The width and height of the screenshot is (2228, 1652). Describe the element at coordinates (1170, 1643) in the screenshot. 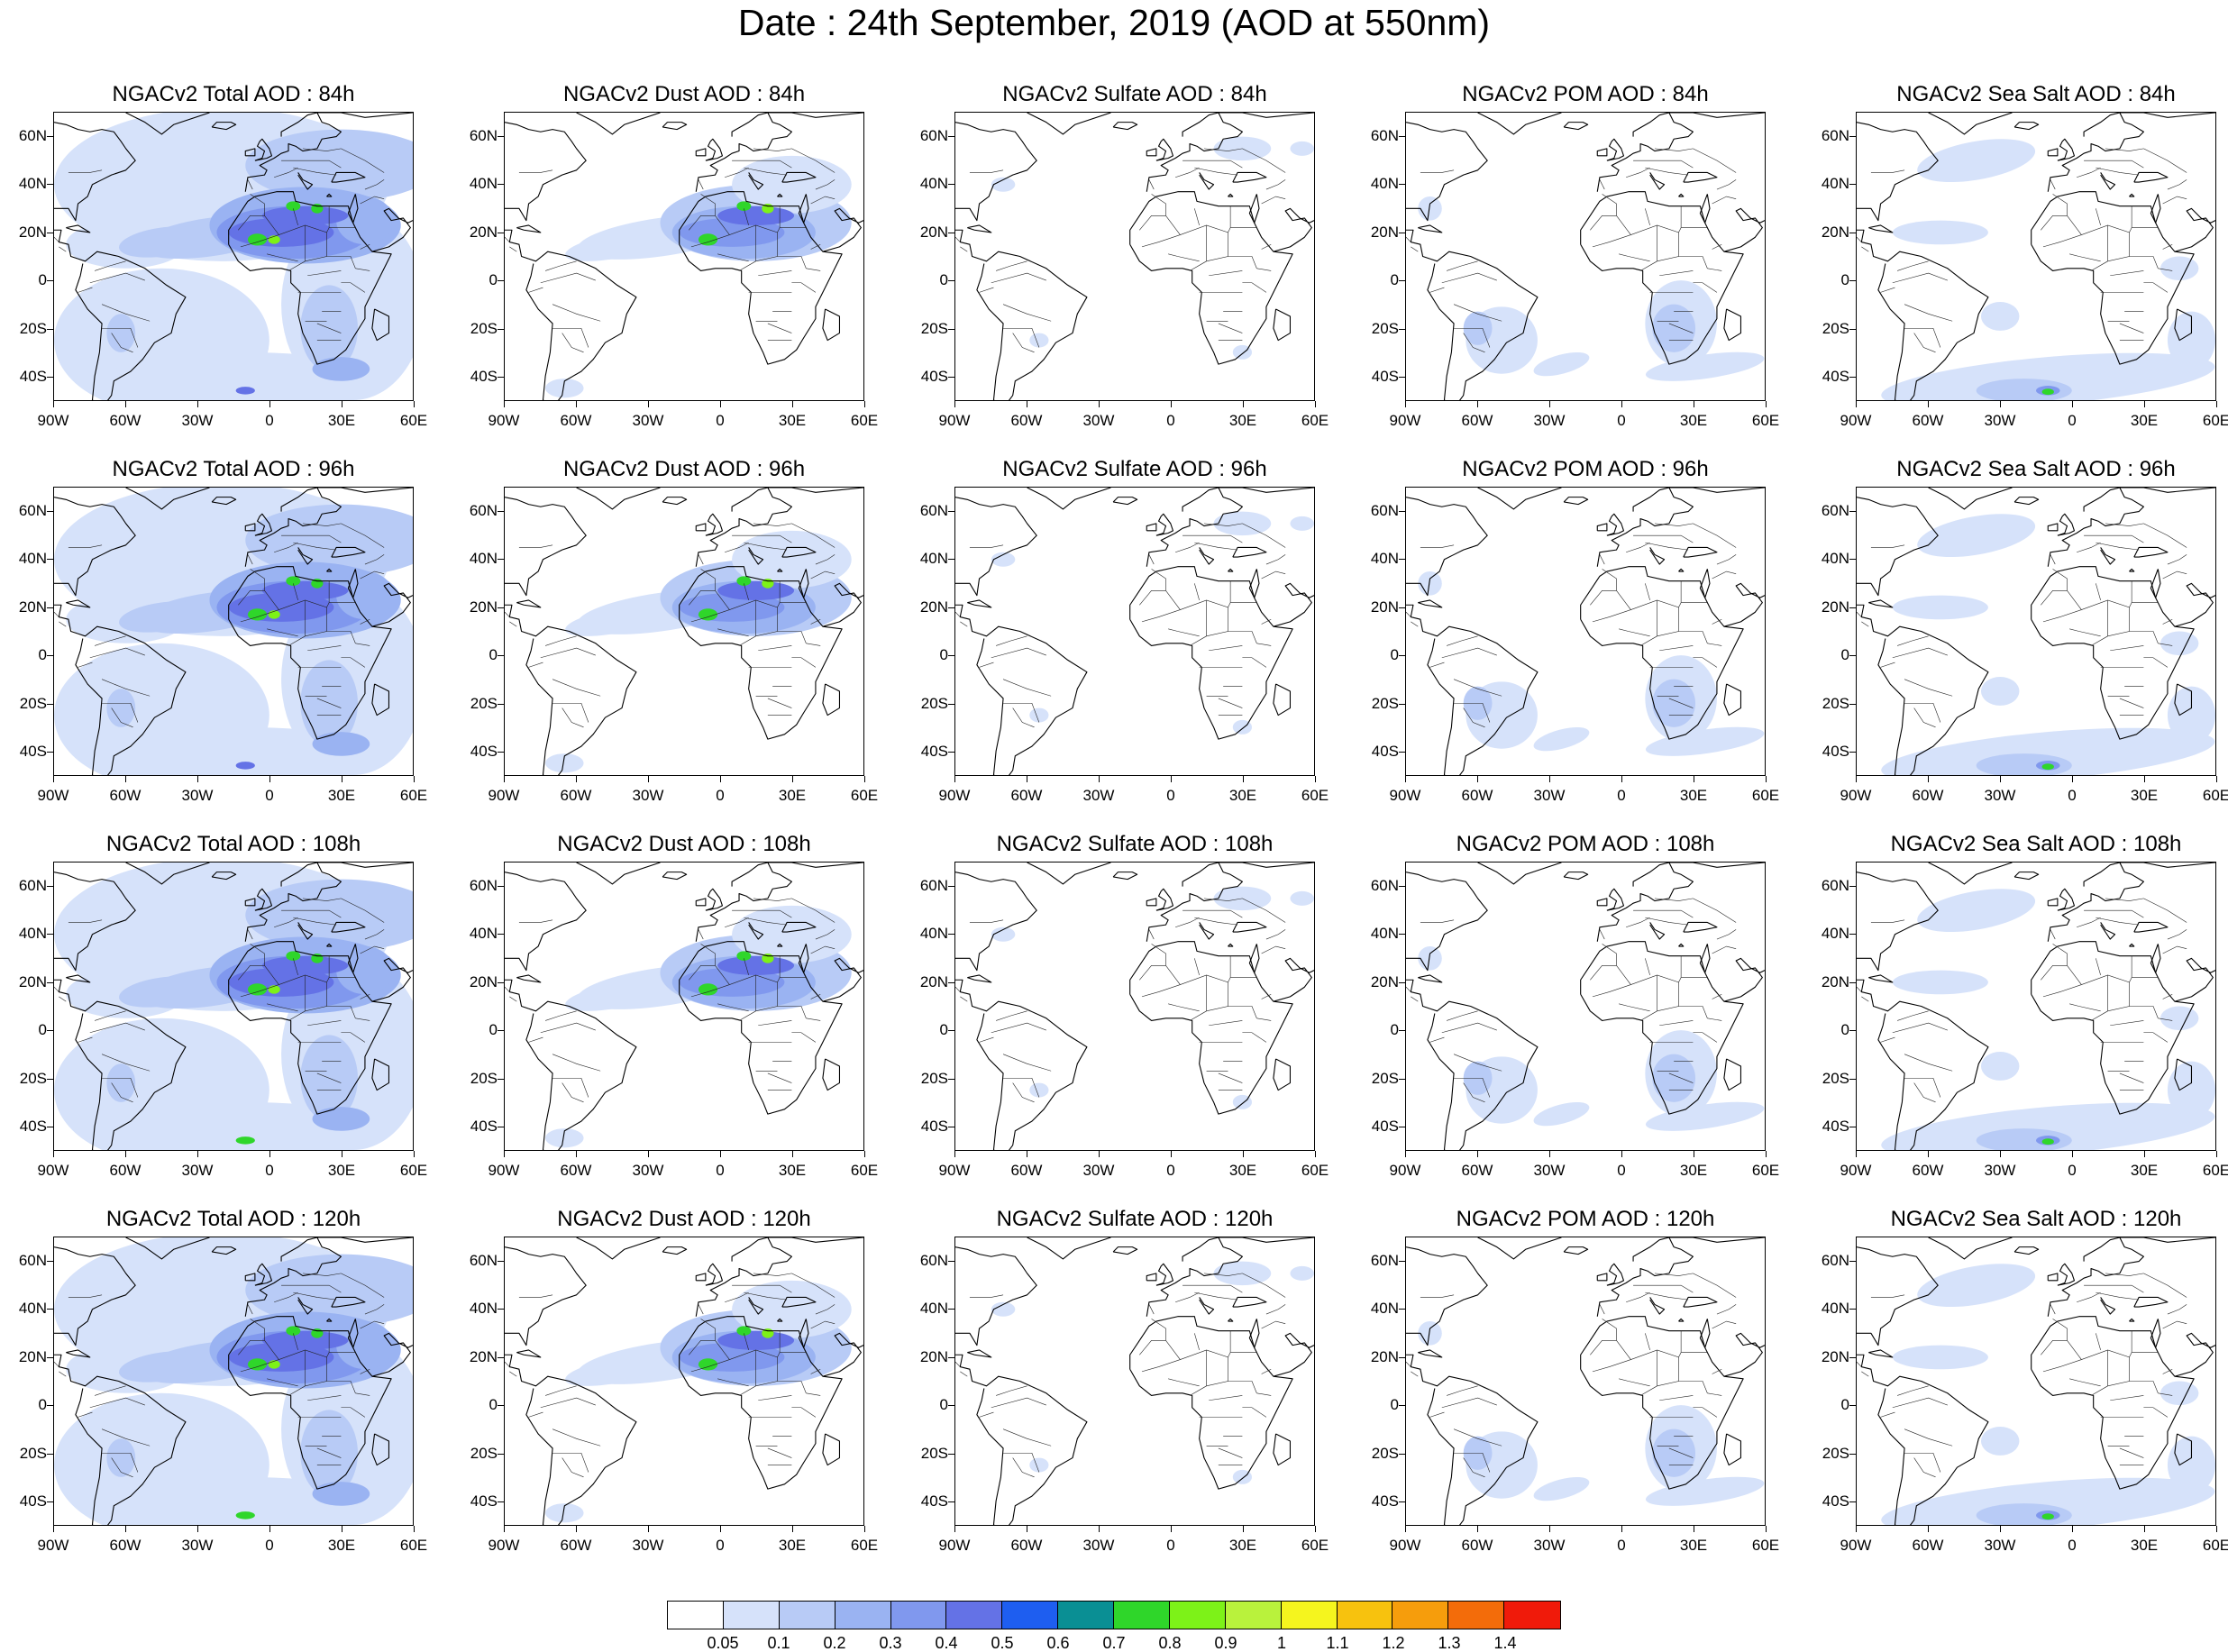

I see `colorbar-label: 0.8` at that location.